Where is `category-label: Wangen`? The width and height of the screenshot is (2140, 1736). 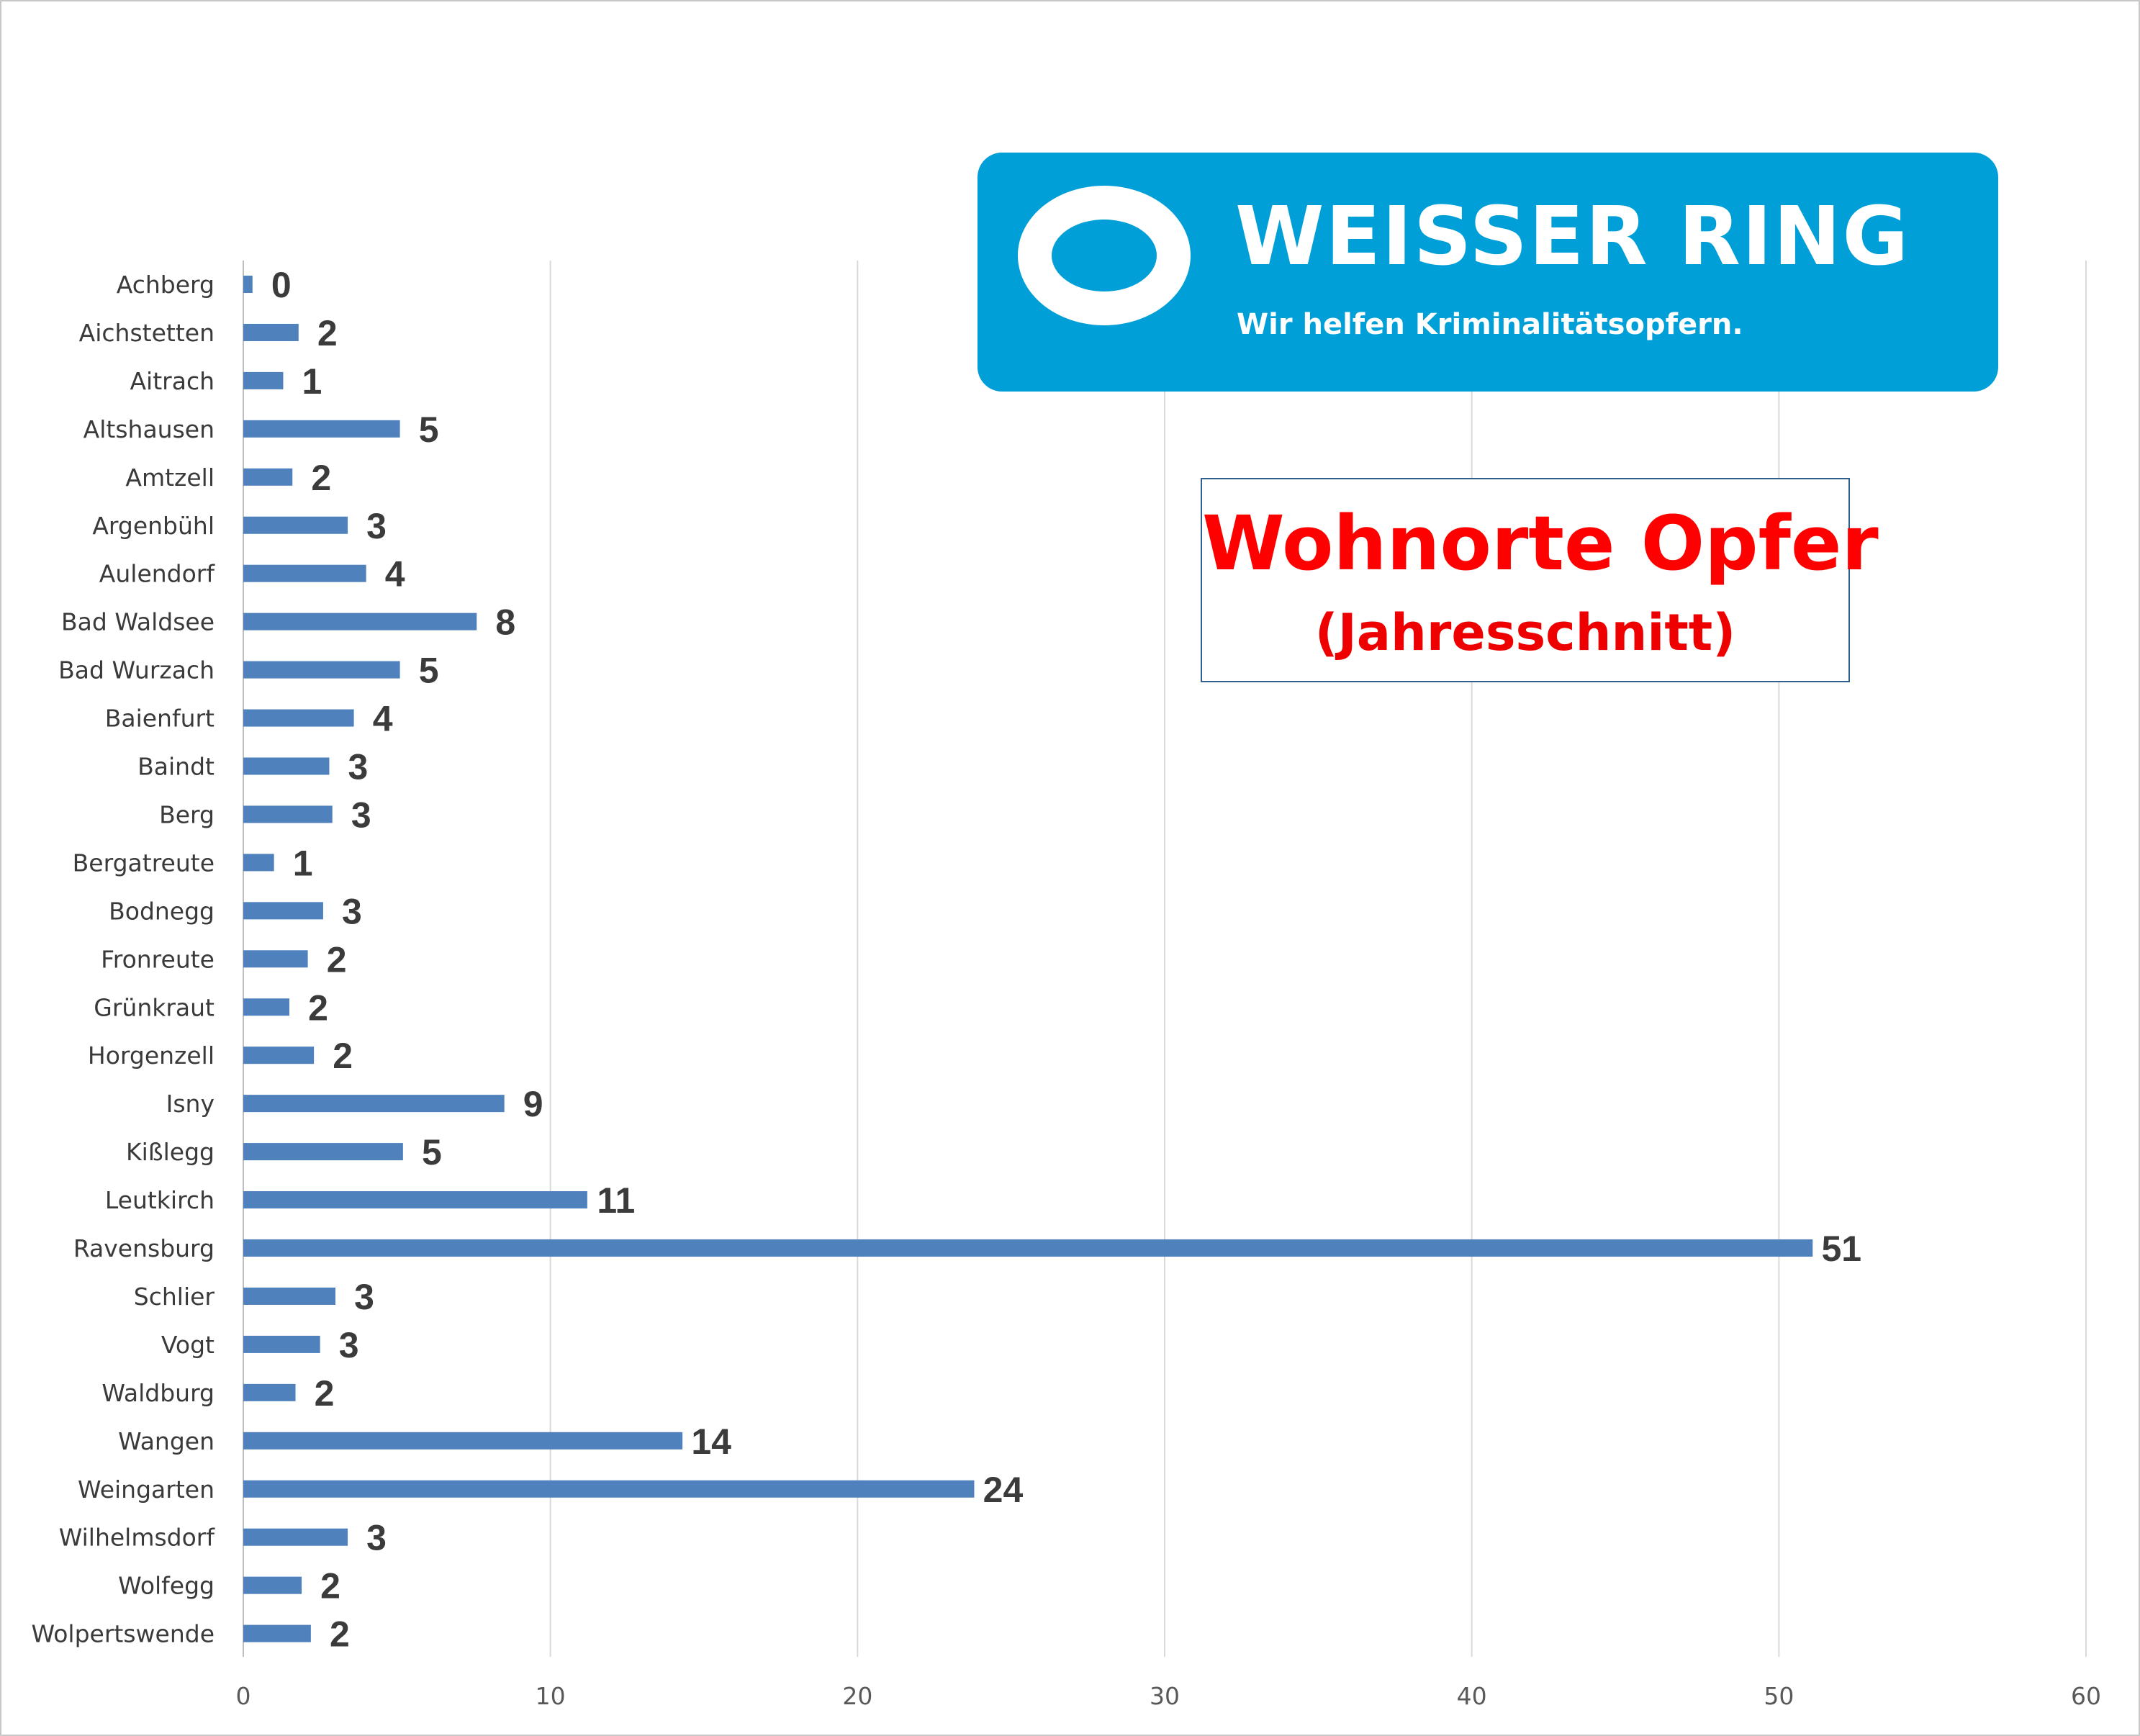 category-label: Wangen is located at coordinates (166, 1441).